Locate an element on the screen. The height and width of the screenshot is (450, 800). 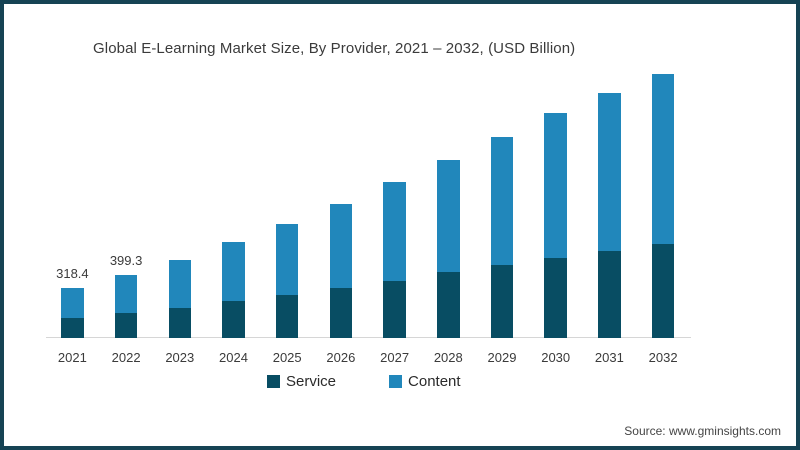
content-segment-2031 is located at coordinates (609, 171).